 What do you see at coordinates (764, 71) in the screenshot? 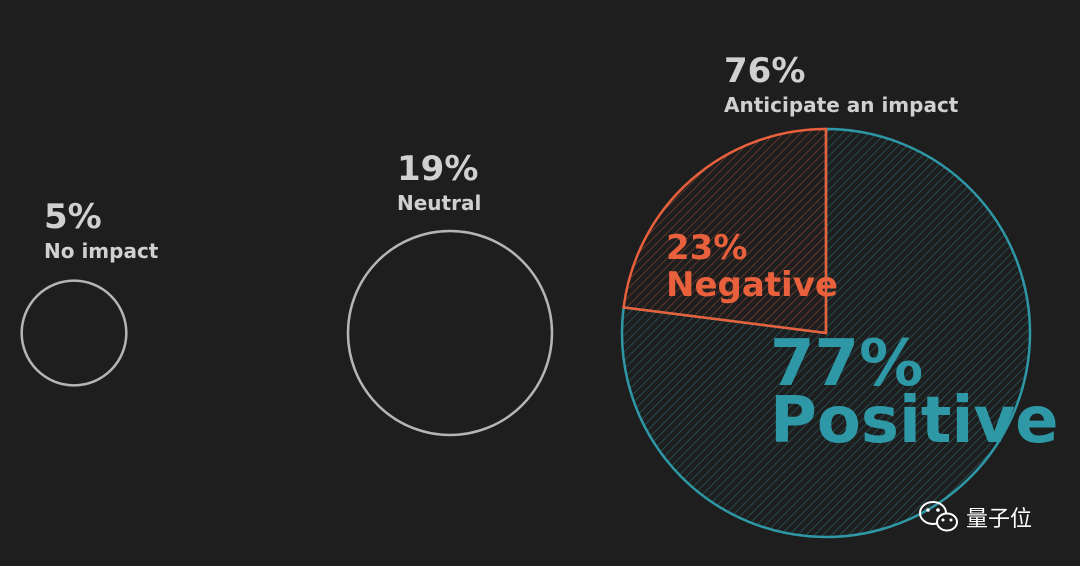
I see `anticipate-percent: 76%` at bounding box center [764, 71].